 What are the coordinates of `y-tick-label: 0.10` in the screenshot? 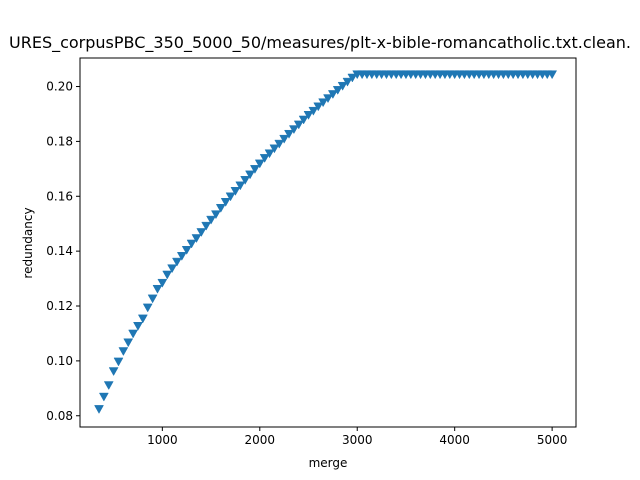 It's located at (59, 361).